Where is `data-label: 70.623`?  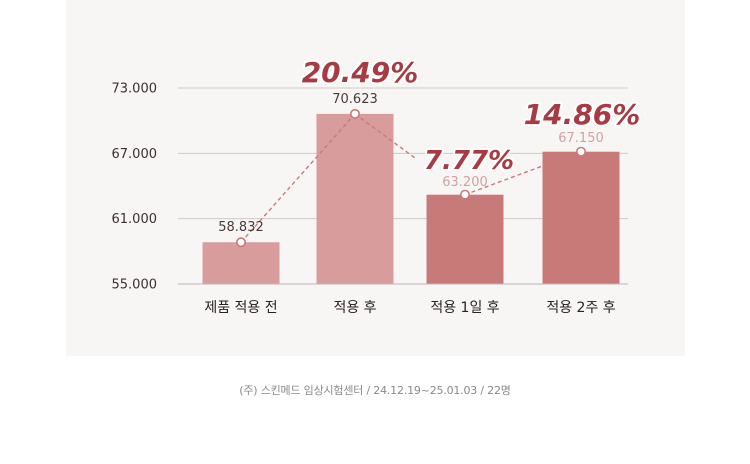
data-label: 70.623 is located at coordinates (355, 99).